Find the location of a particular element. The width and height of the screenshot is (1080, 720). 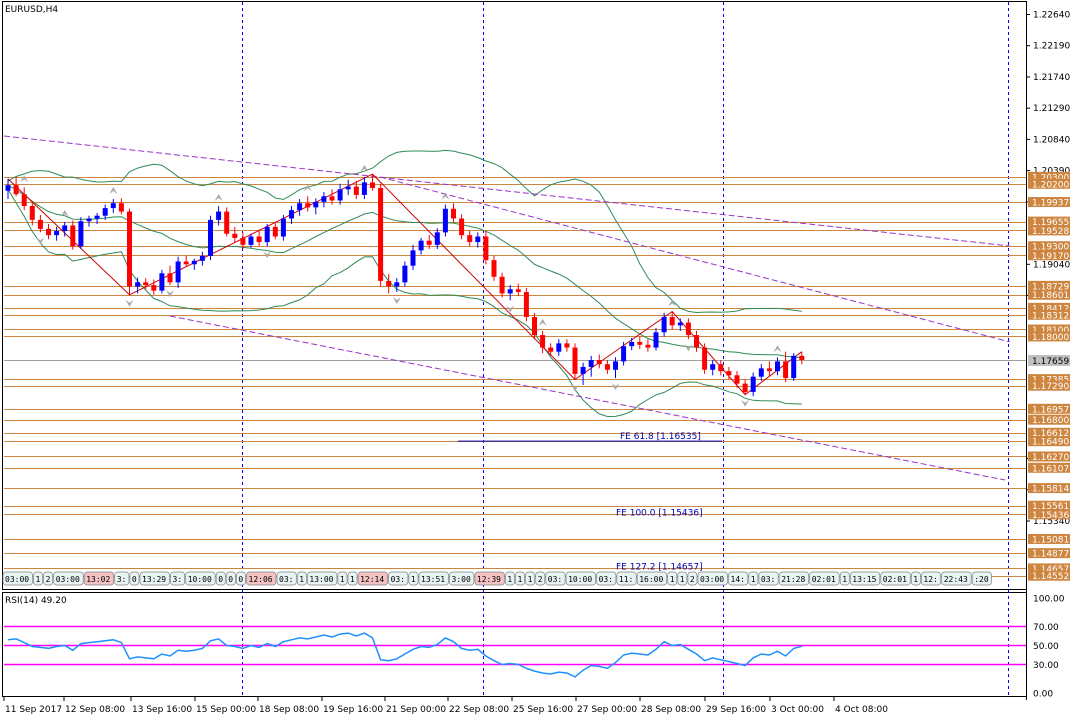

time-tag-text-26: 1 is located at coordinates (520, 579).